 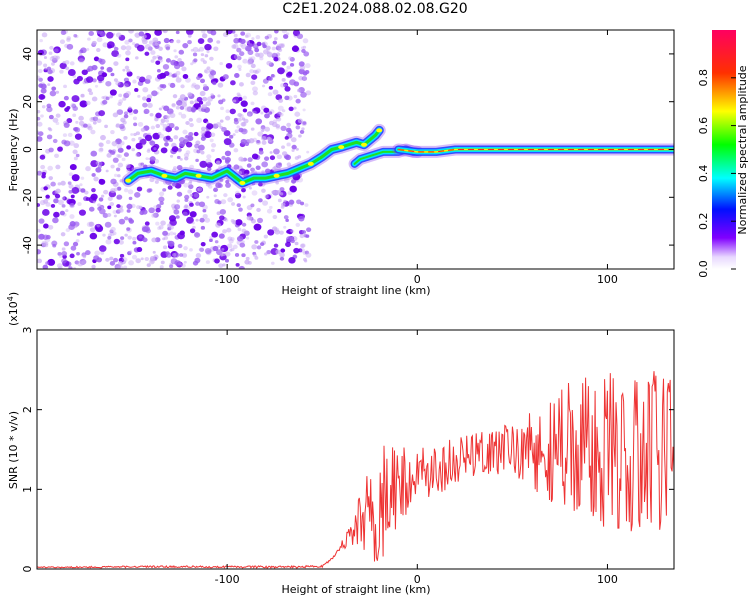 What do you see at coordinates (607, 579) in the screenshot?
I see `snr-x-tick-label: 100` at bounding box center [607, 579].